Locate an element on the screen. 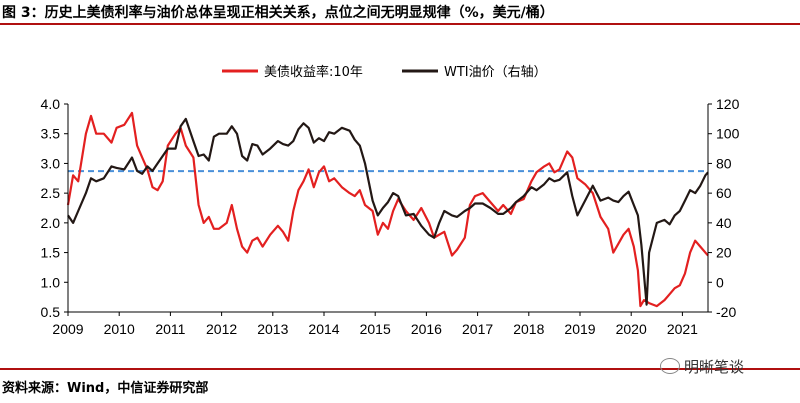 The width and height of the screenshot is (800, 403). chart-legend: 美债收益率:10年 WTI油价（右轴） is located at coordinates (384, 72).